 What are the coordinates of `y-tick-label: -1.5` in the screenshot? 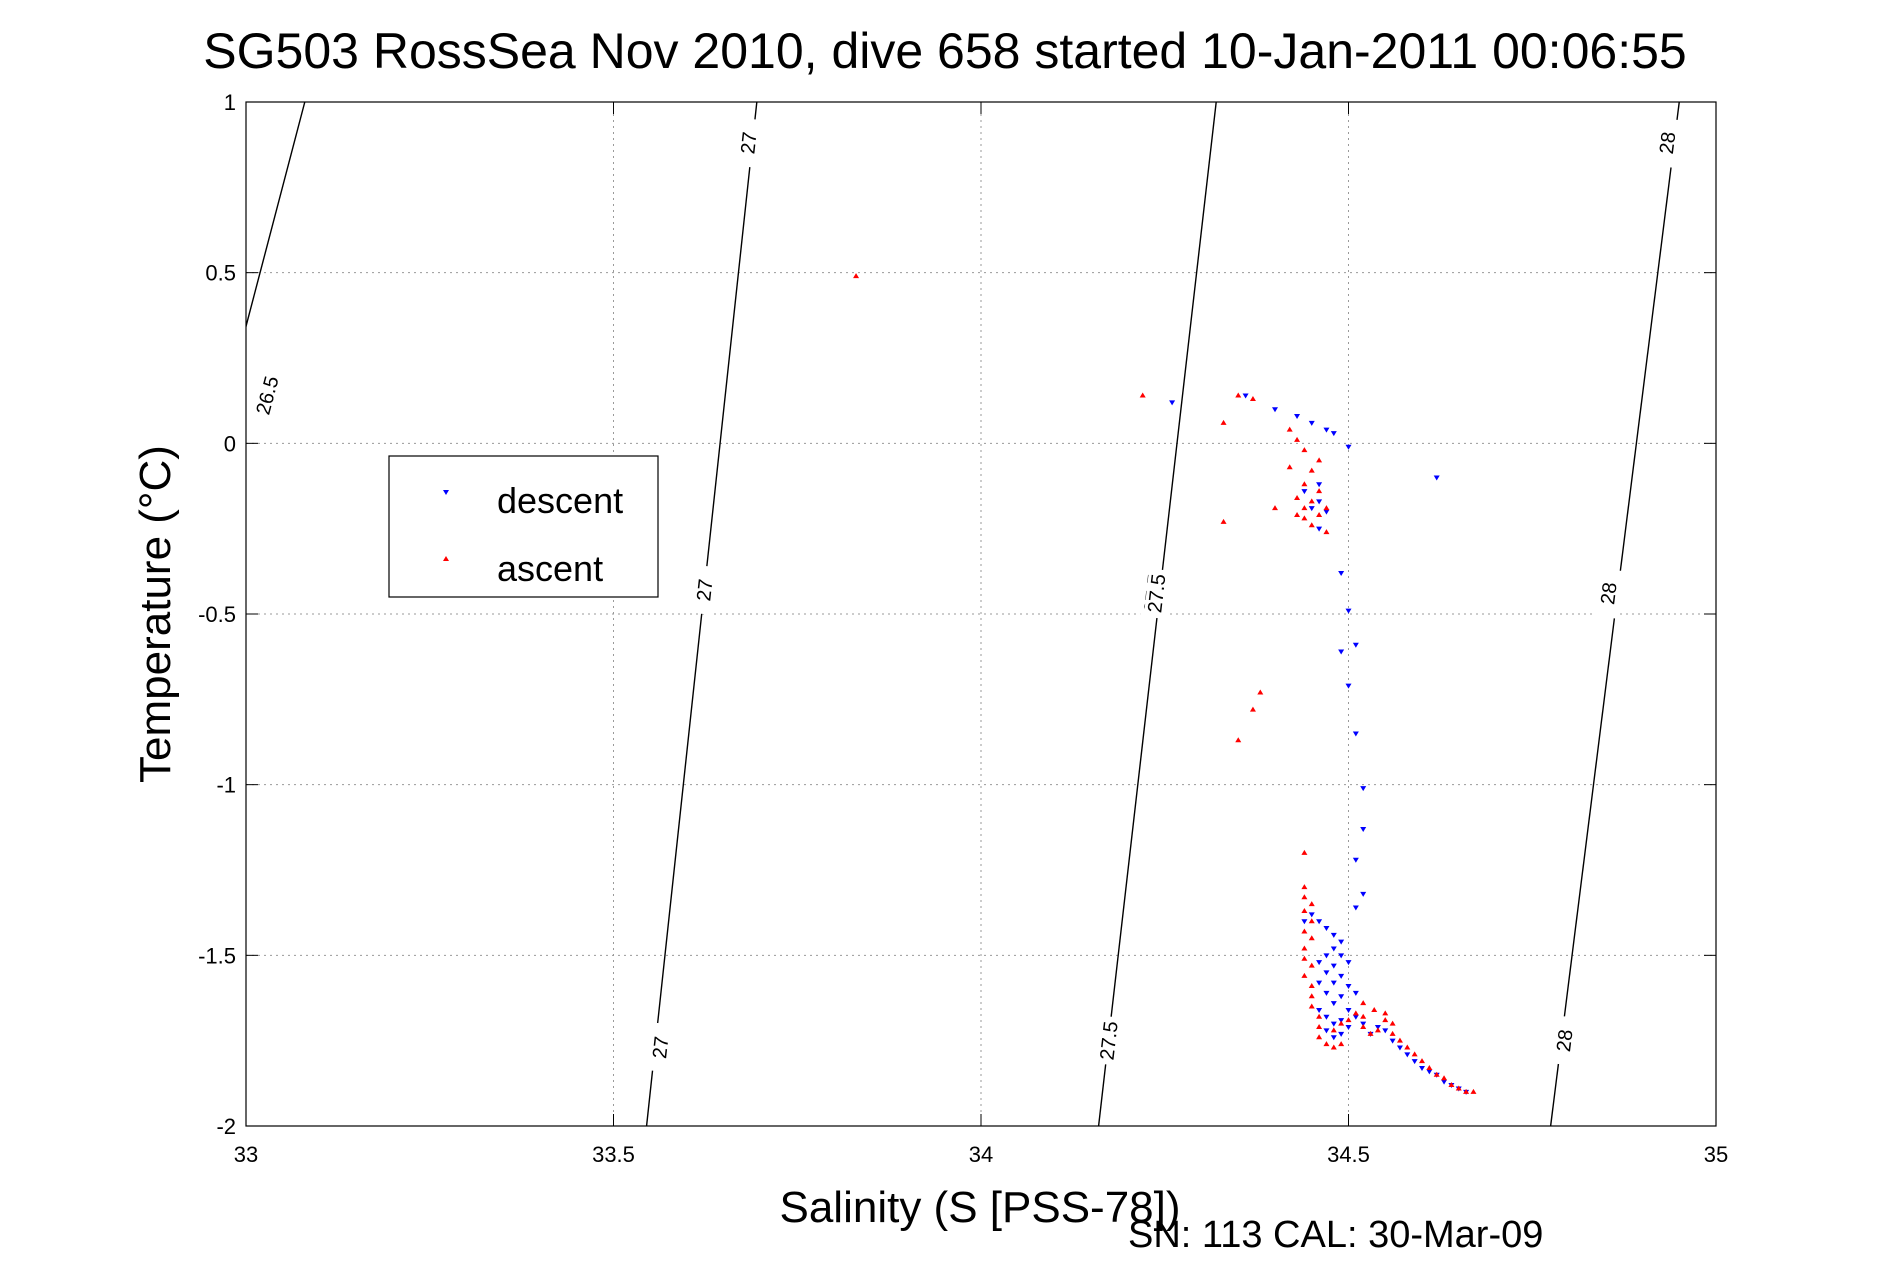 It's located at (217, 955).